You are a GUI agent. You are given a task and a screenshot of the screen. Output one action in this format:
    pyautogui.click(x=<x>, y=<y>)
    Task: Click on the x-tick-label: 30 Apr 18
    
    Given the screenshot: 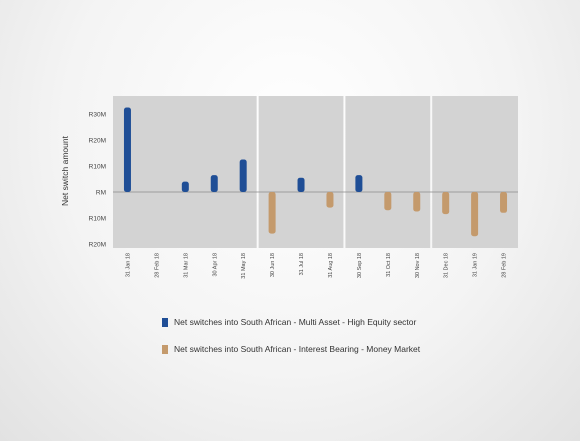 What is the action you would take?
    pyautogui.click(x=215, y=265)
    